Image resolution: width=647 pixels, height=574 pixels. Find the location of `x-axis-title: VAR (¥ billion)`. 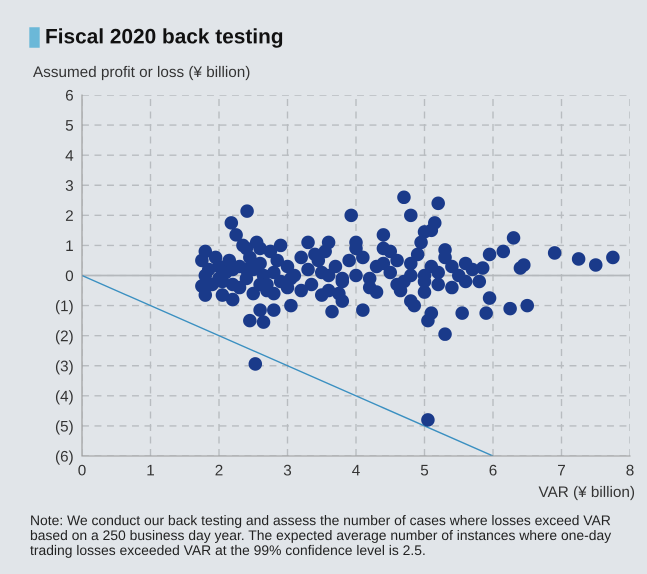

x-axis-title: VAR (¥ billion) is located at coordinates (586, 493).